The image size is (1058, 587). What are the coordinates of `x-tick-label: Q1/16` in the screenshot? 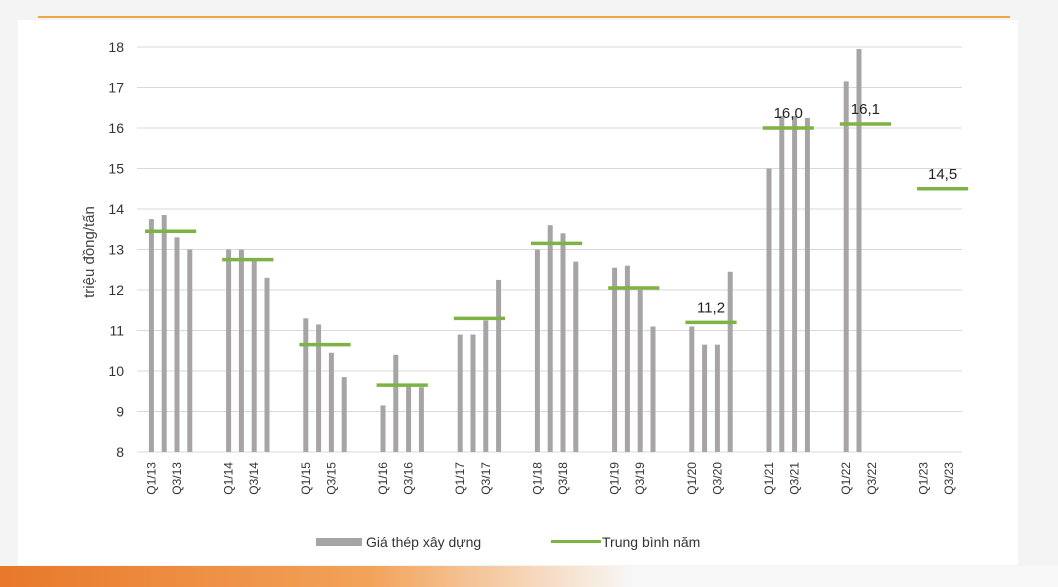 It's located at (383, 478).